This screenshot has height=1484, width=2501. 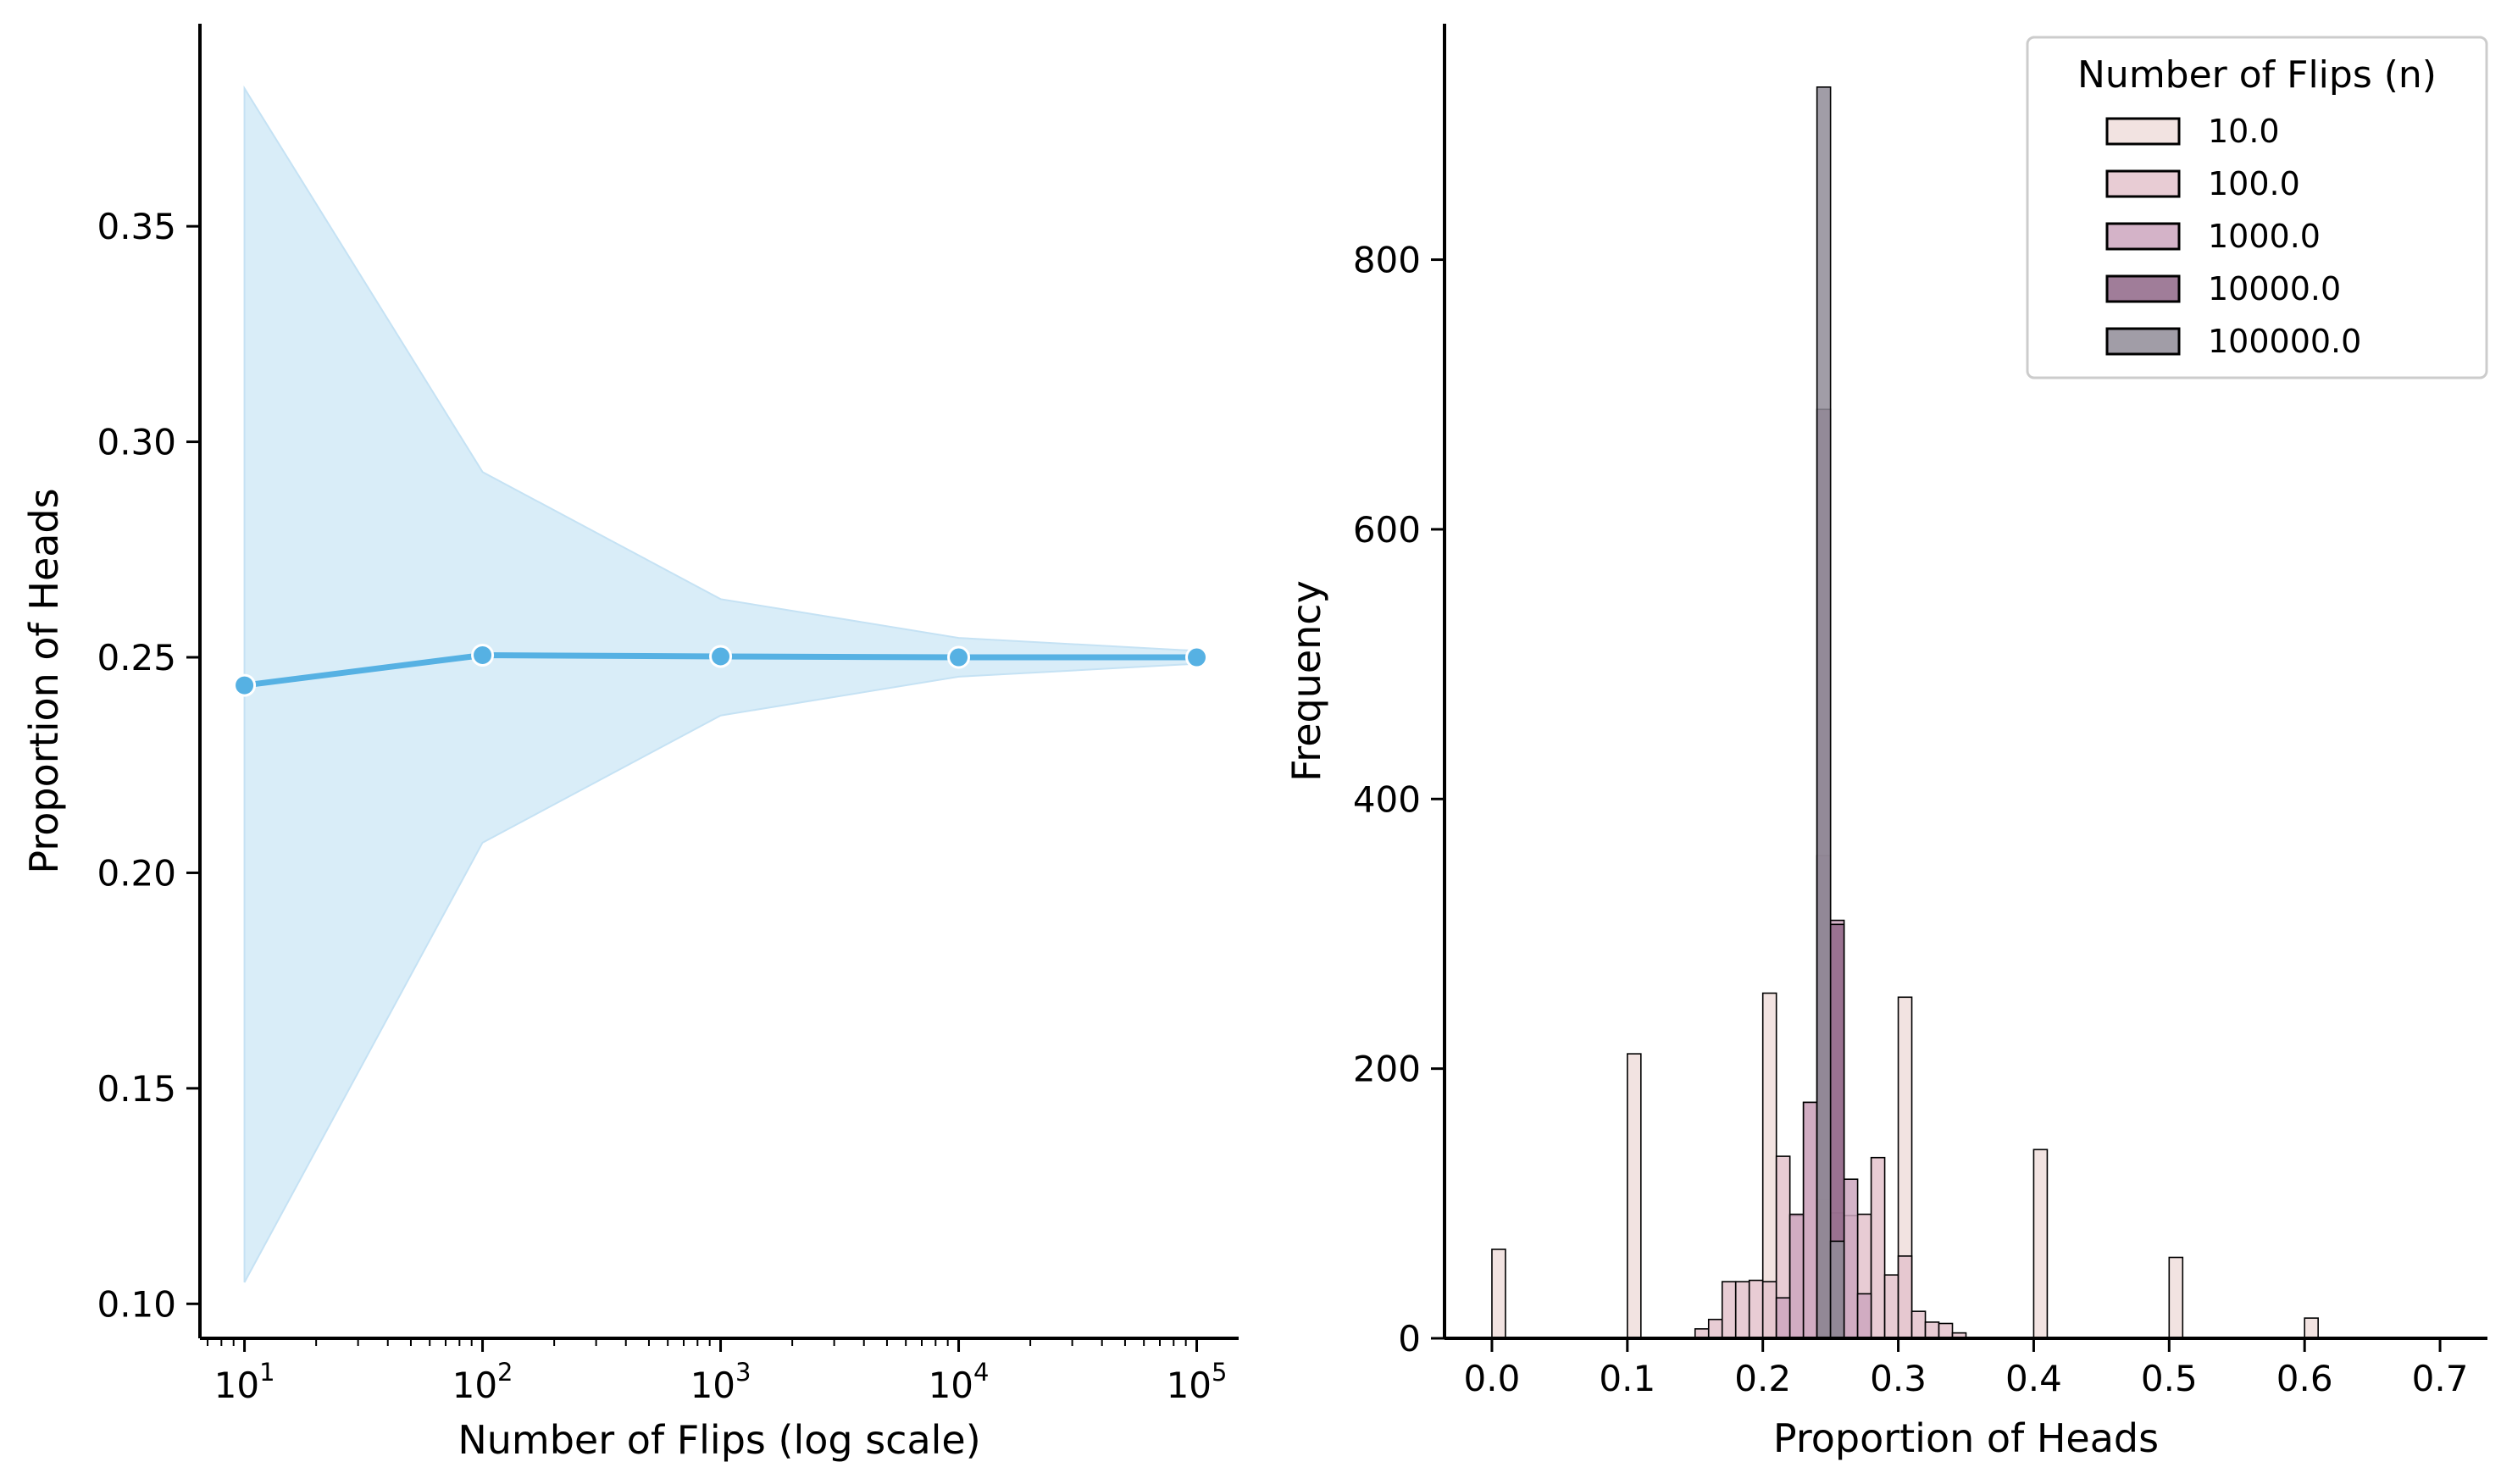 I want to click on x-tick-label: 0.6, so click(x=2304, y=1378).